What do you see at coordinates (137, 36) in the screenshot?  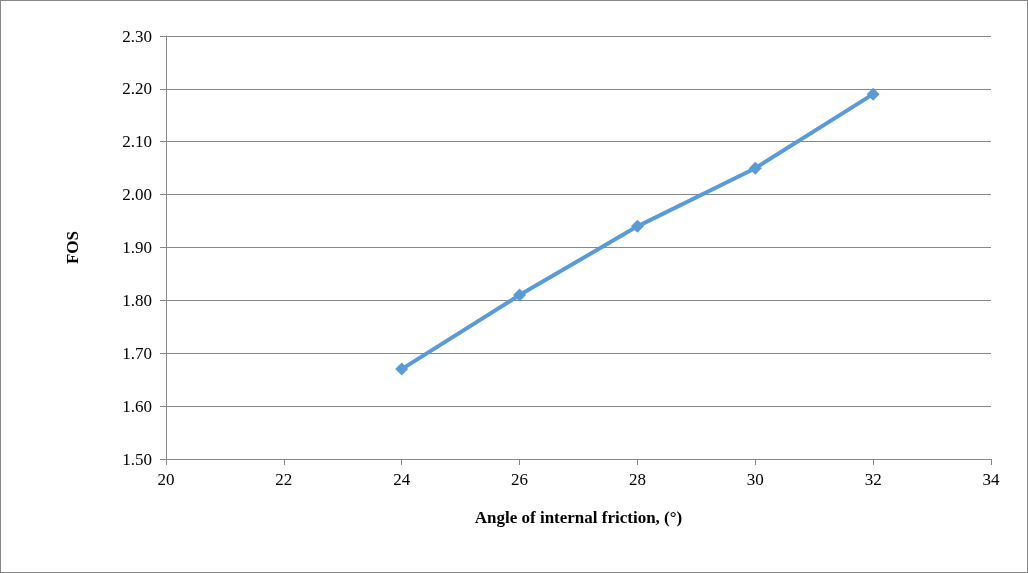 I see `y-tick-label: 2.30` at bounding box center [137, 36].